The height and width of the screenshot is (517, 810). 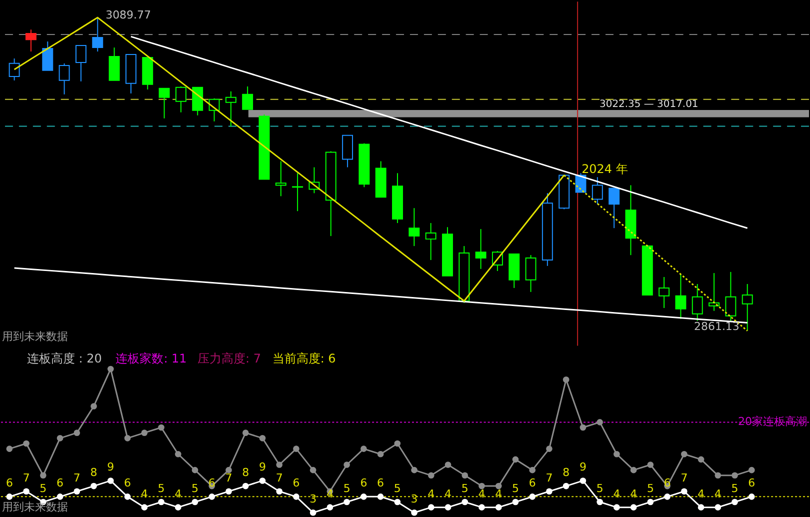 I want to click on annotation: 2024 年, so click(x=605, y=169).